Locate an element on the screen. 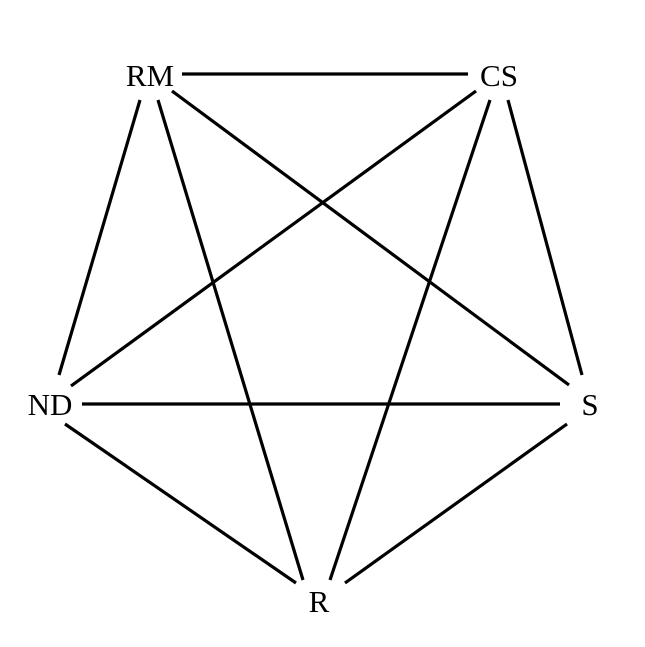  edge-rm-nd is located at coordinates (99, 237).